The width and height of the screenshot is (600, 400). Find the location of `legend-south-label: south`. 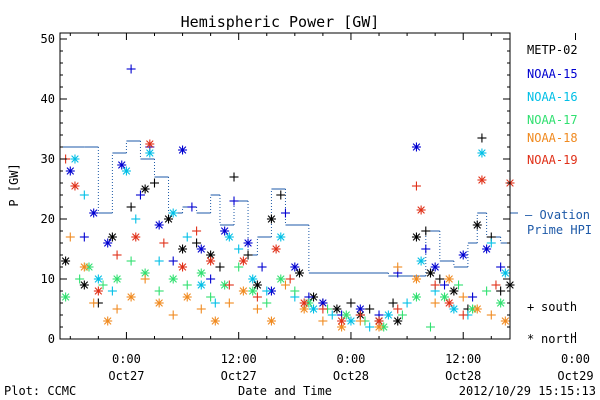

legend-south-label: south is located at coordinates (559, 307).